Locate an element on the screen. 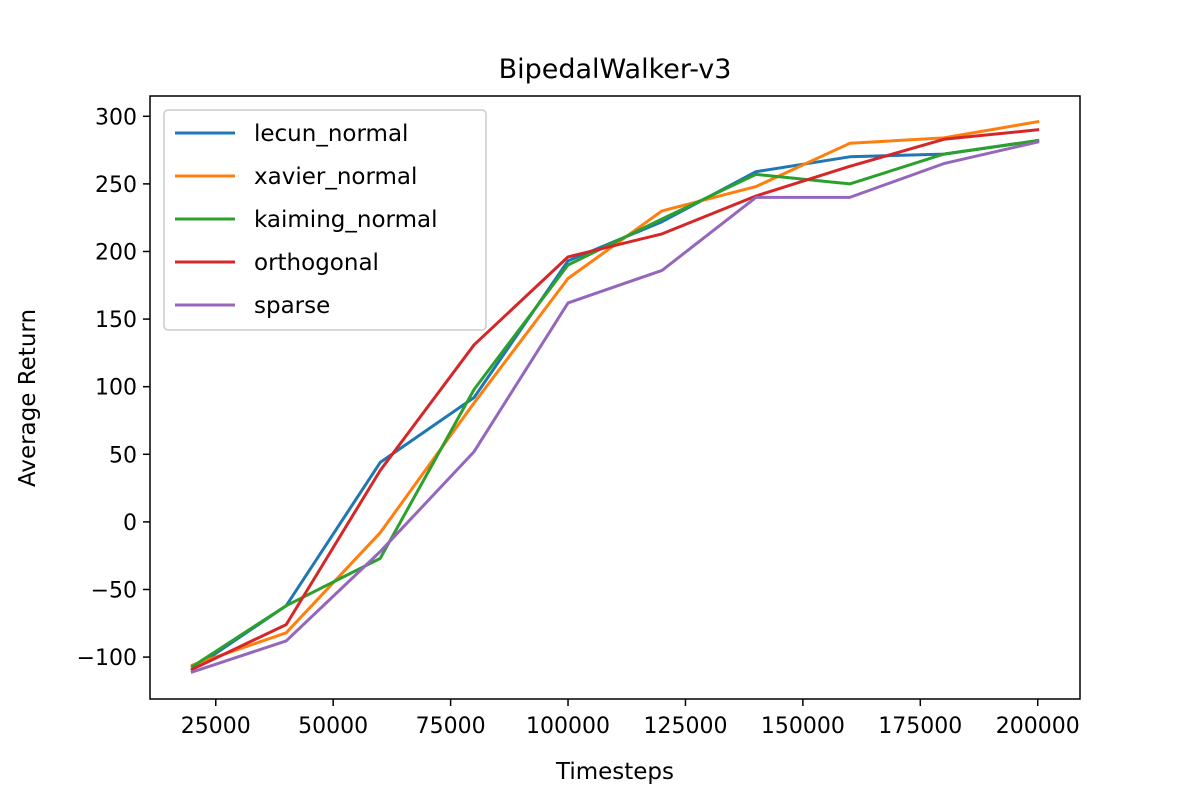 This screenshot has height=800, width=1200. y-tick-label: −50 is located at coordinates (114, 590).